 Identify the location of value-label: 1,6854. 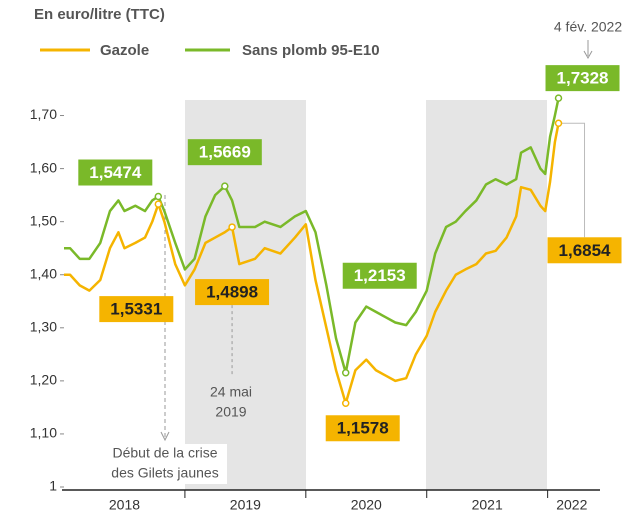
(585, 250).